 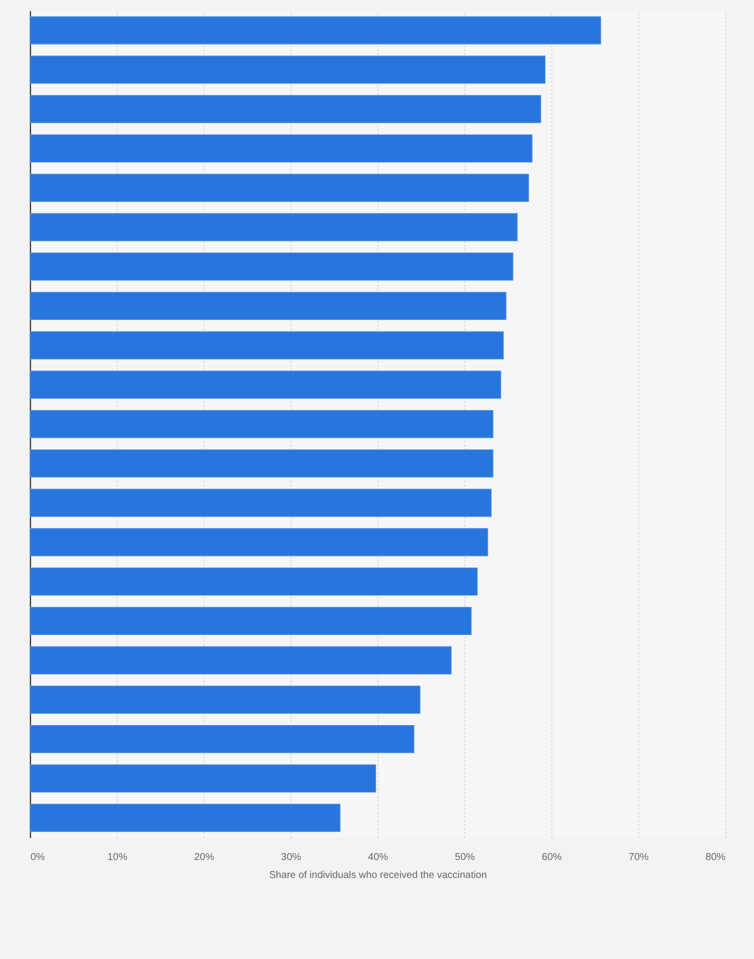 What do you see at coordinates (117, 857) in the screenshot?
I see `x-tick-label: 10%` at bounding box center [117, 857].